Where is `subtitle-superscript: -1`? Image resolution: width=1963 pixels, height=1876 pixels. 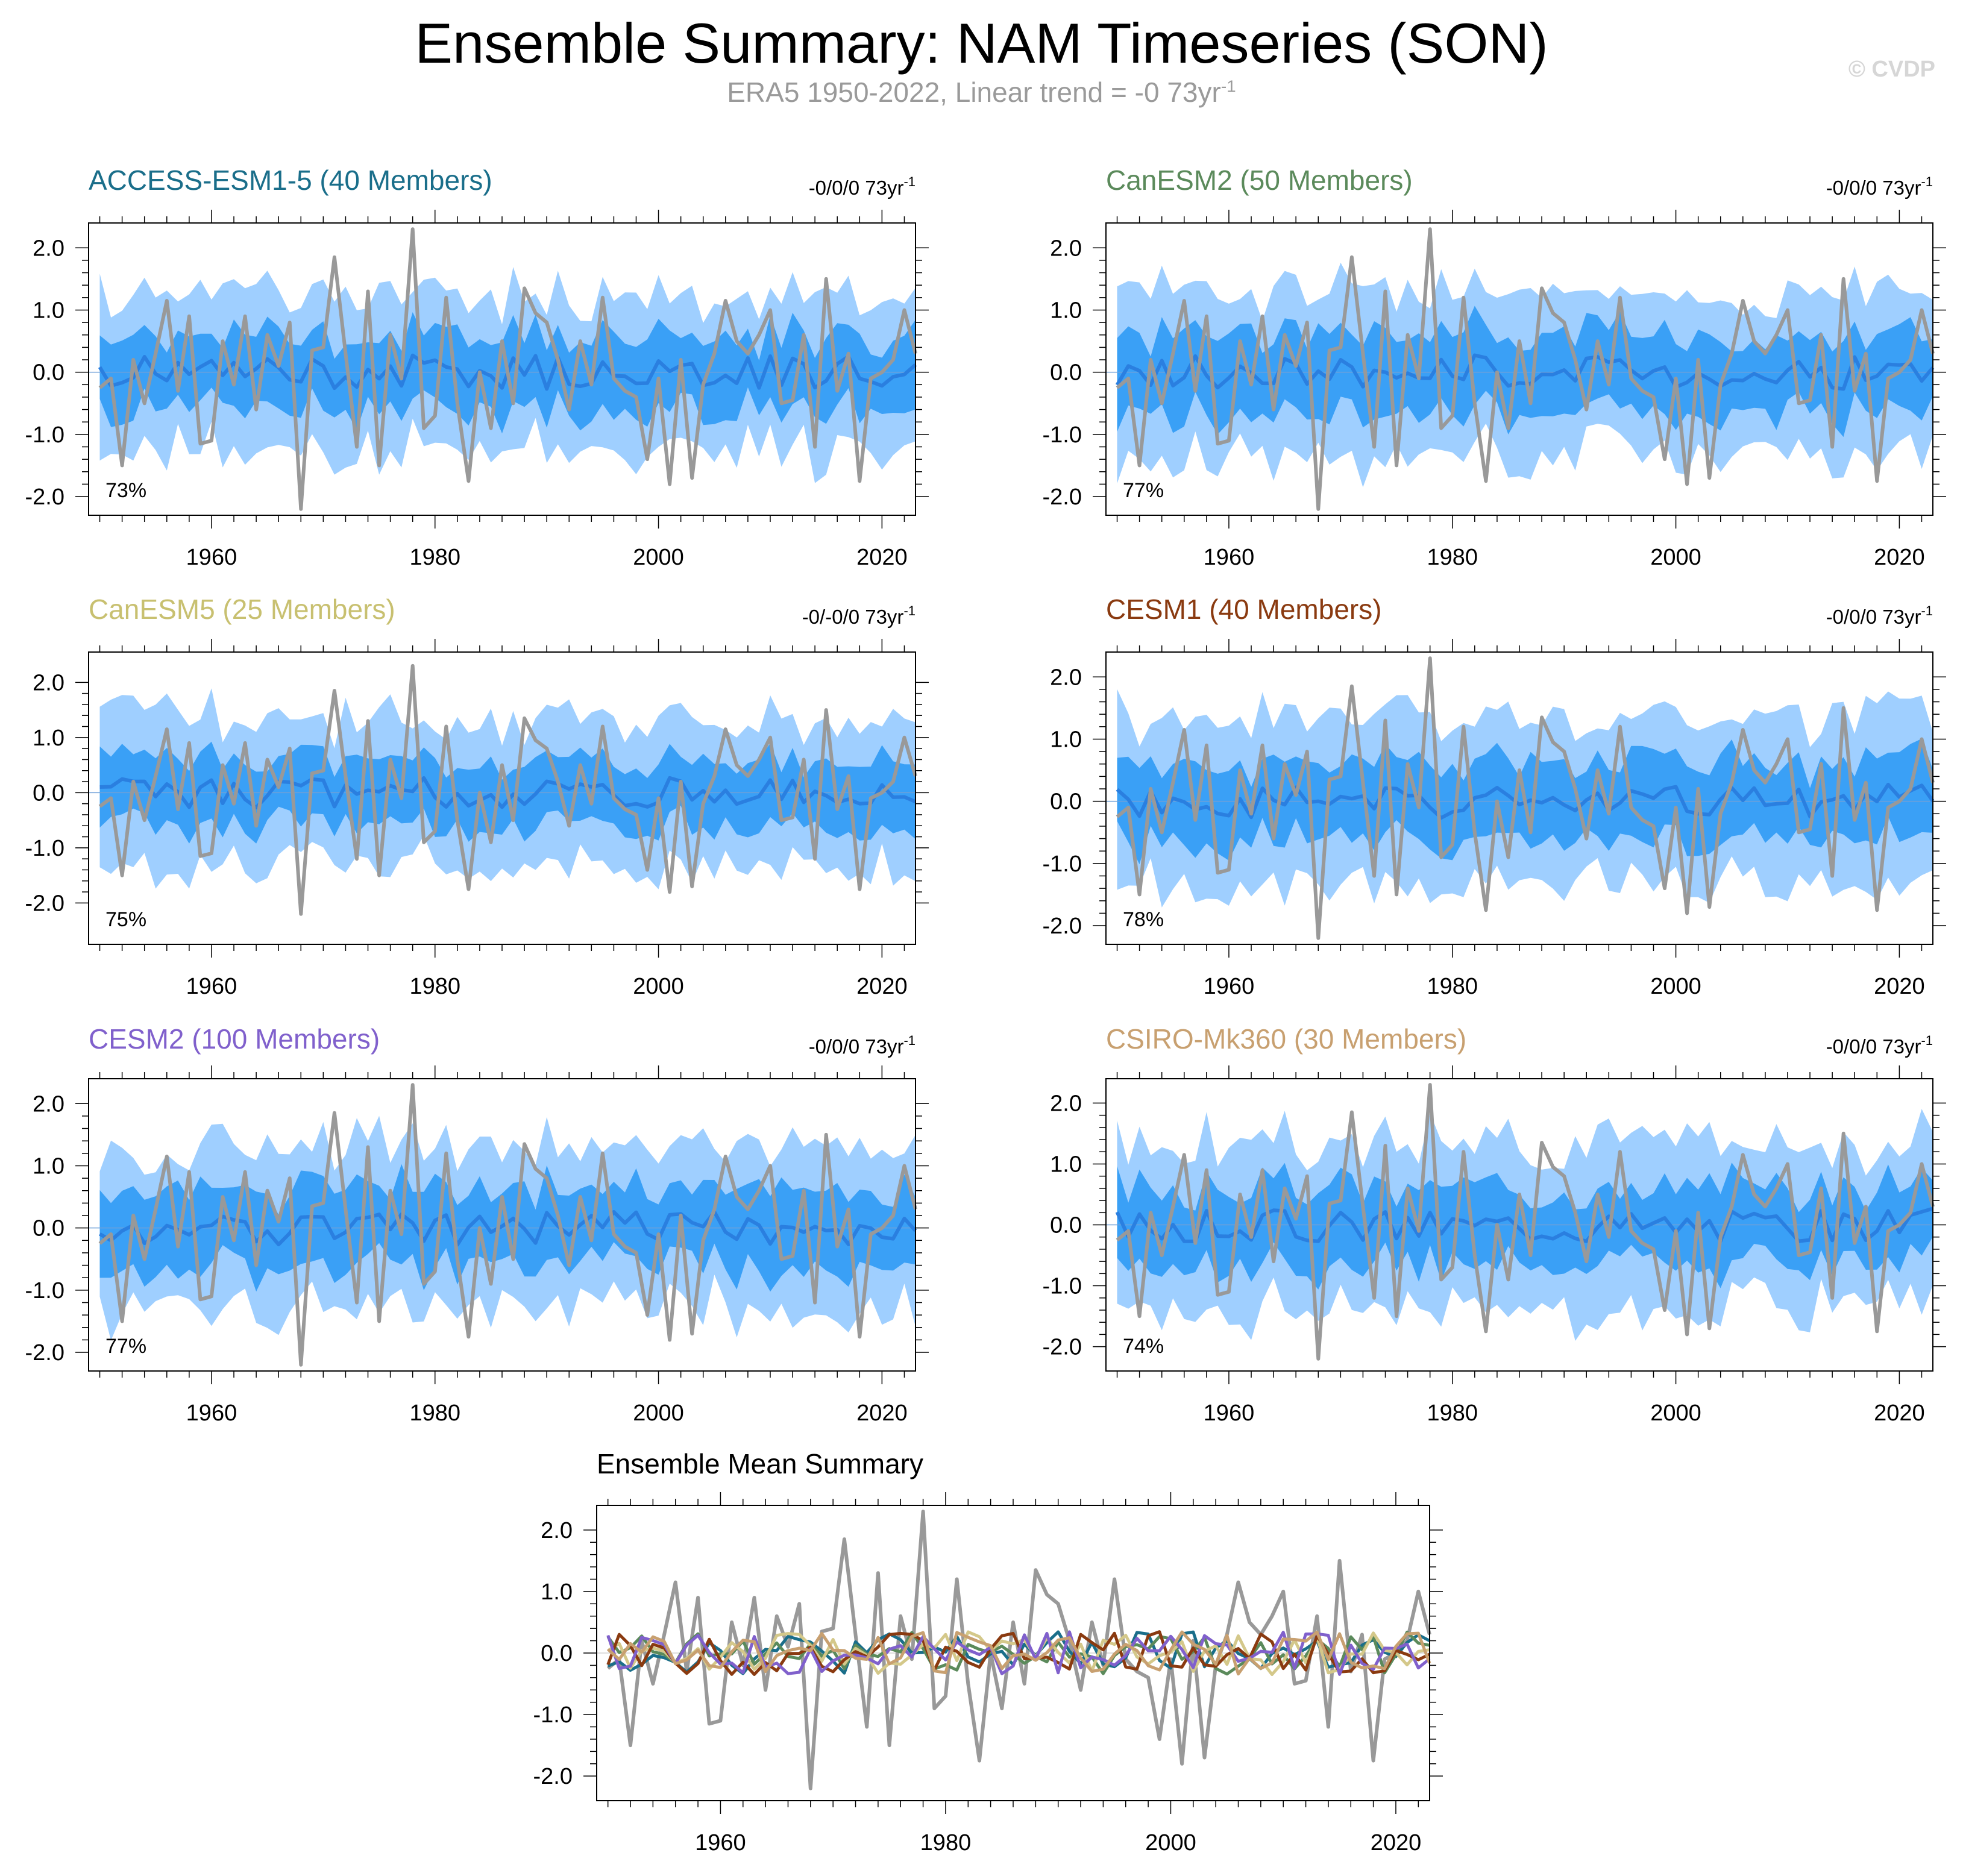
subtitle-superscript: -1 is located at coordinates (1228, 86).